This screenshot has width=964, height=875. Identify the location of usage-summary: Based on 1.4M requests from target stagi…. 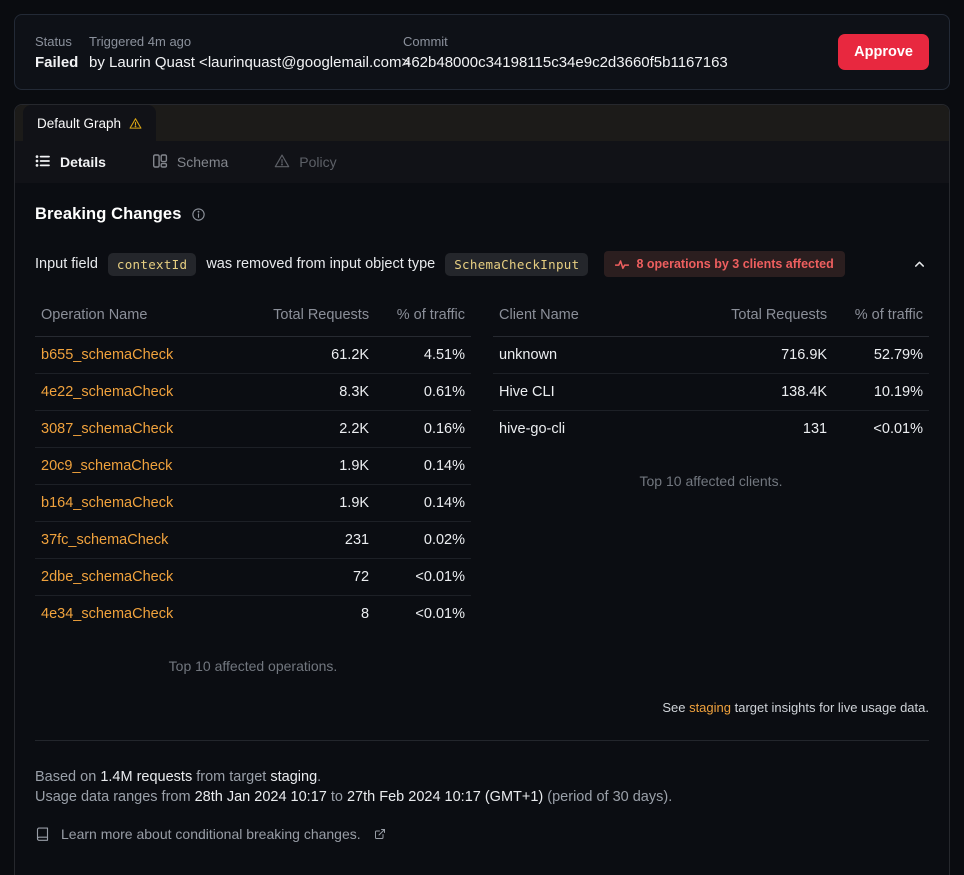
(482, 787).